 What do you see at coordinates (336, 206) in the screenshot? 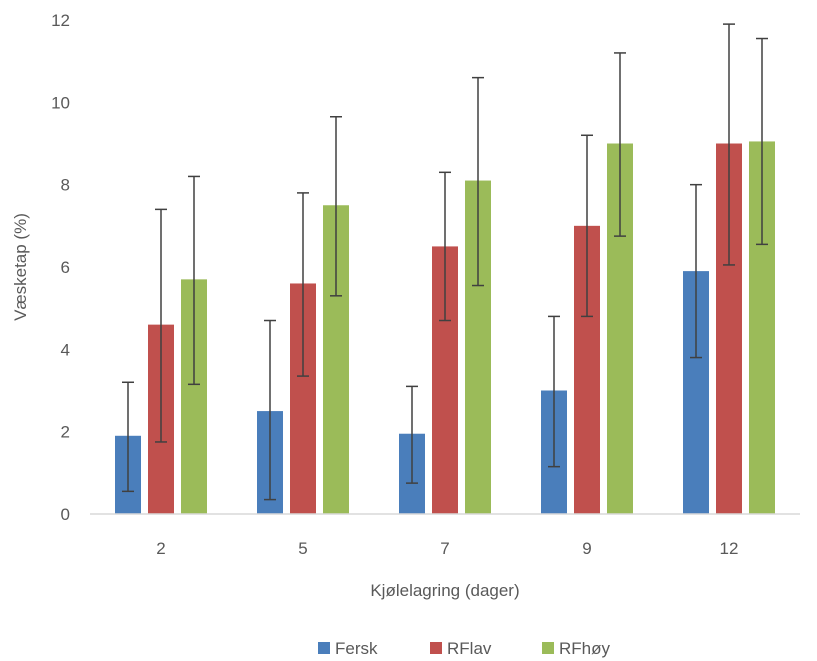
I see `error-bar-rfhøy-5` at bounding box center [336, 206].